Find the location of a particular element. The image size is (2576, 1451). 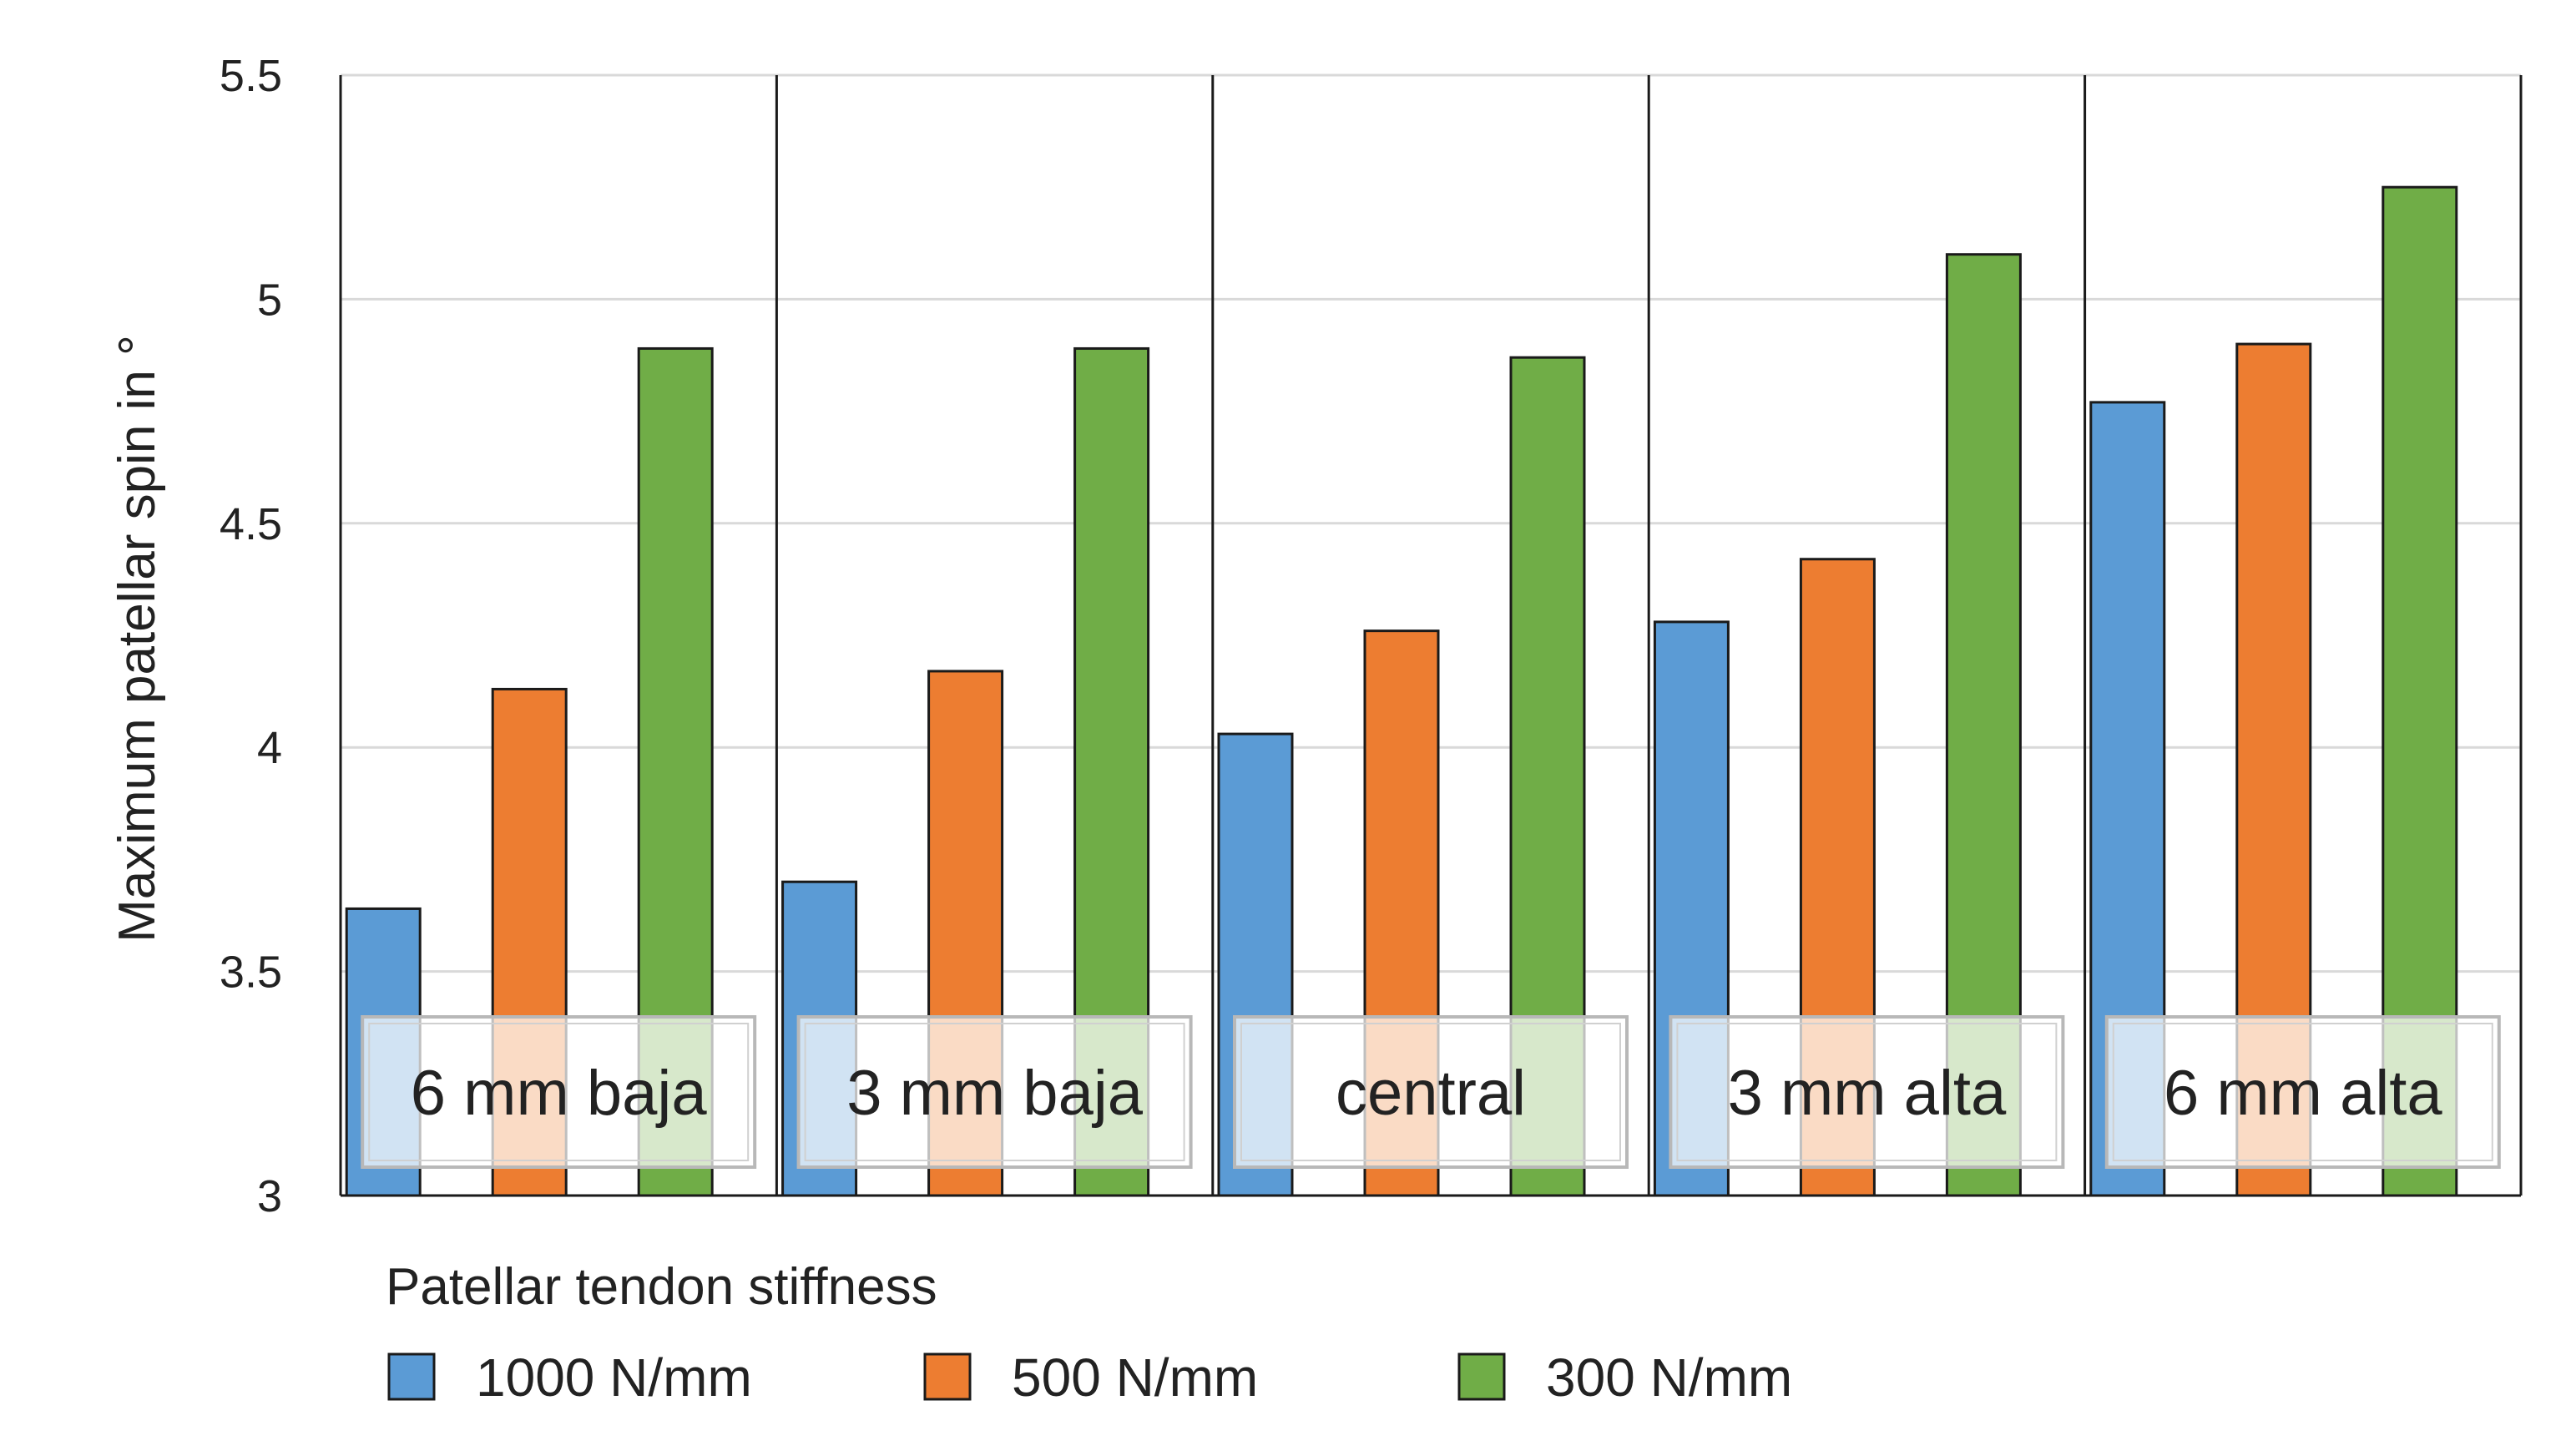

group-label: 6 mm baja is located at coordinates (559, 1094).